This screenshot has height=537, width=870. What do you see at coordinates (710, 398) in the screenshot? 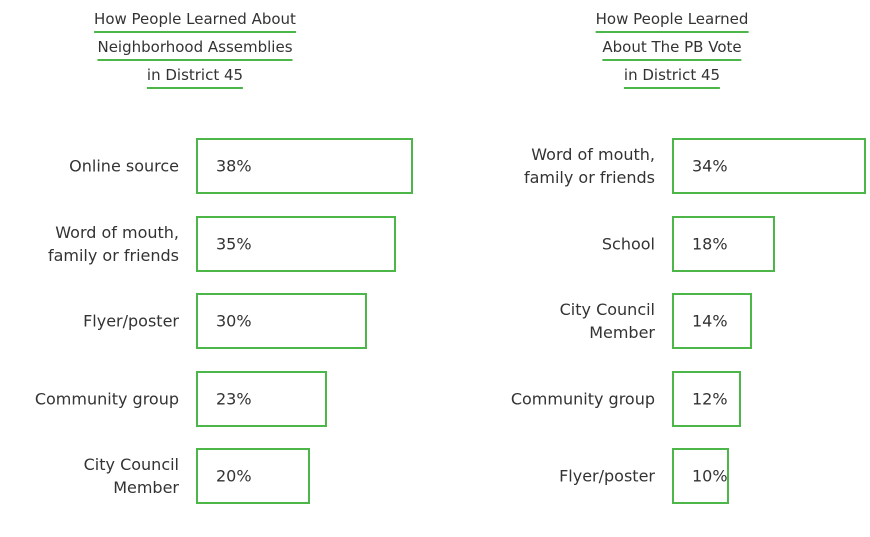
I see `value-label: 12%` at bounding box center [710, 398].